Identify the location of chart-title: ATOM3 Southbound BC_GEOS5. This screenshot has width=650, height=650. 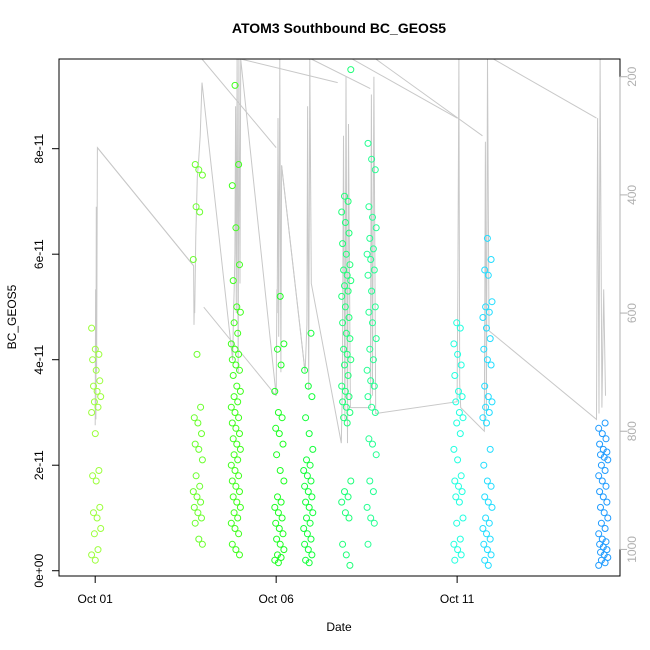
(339, 28).